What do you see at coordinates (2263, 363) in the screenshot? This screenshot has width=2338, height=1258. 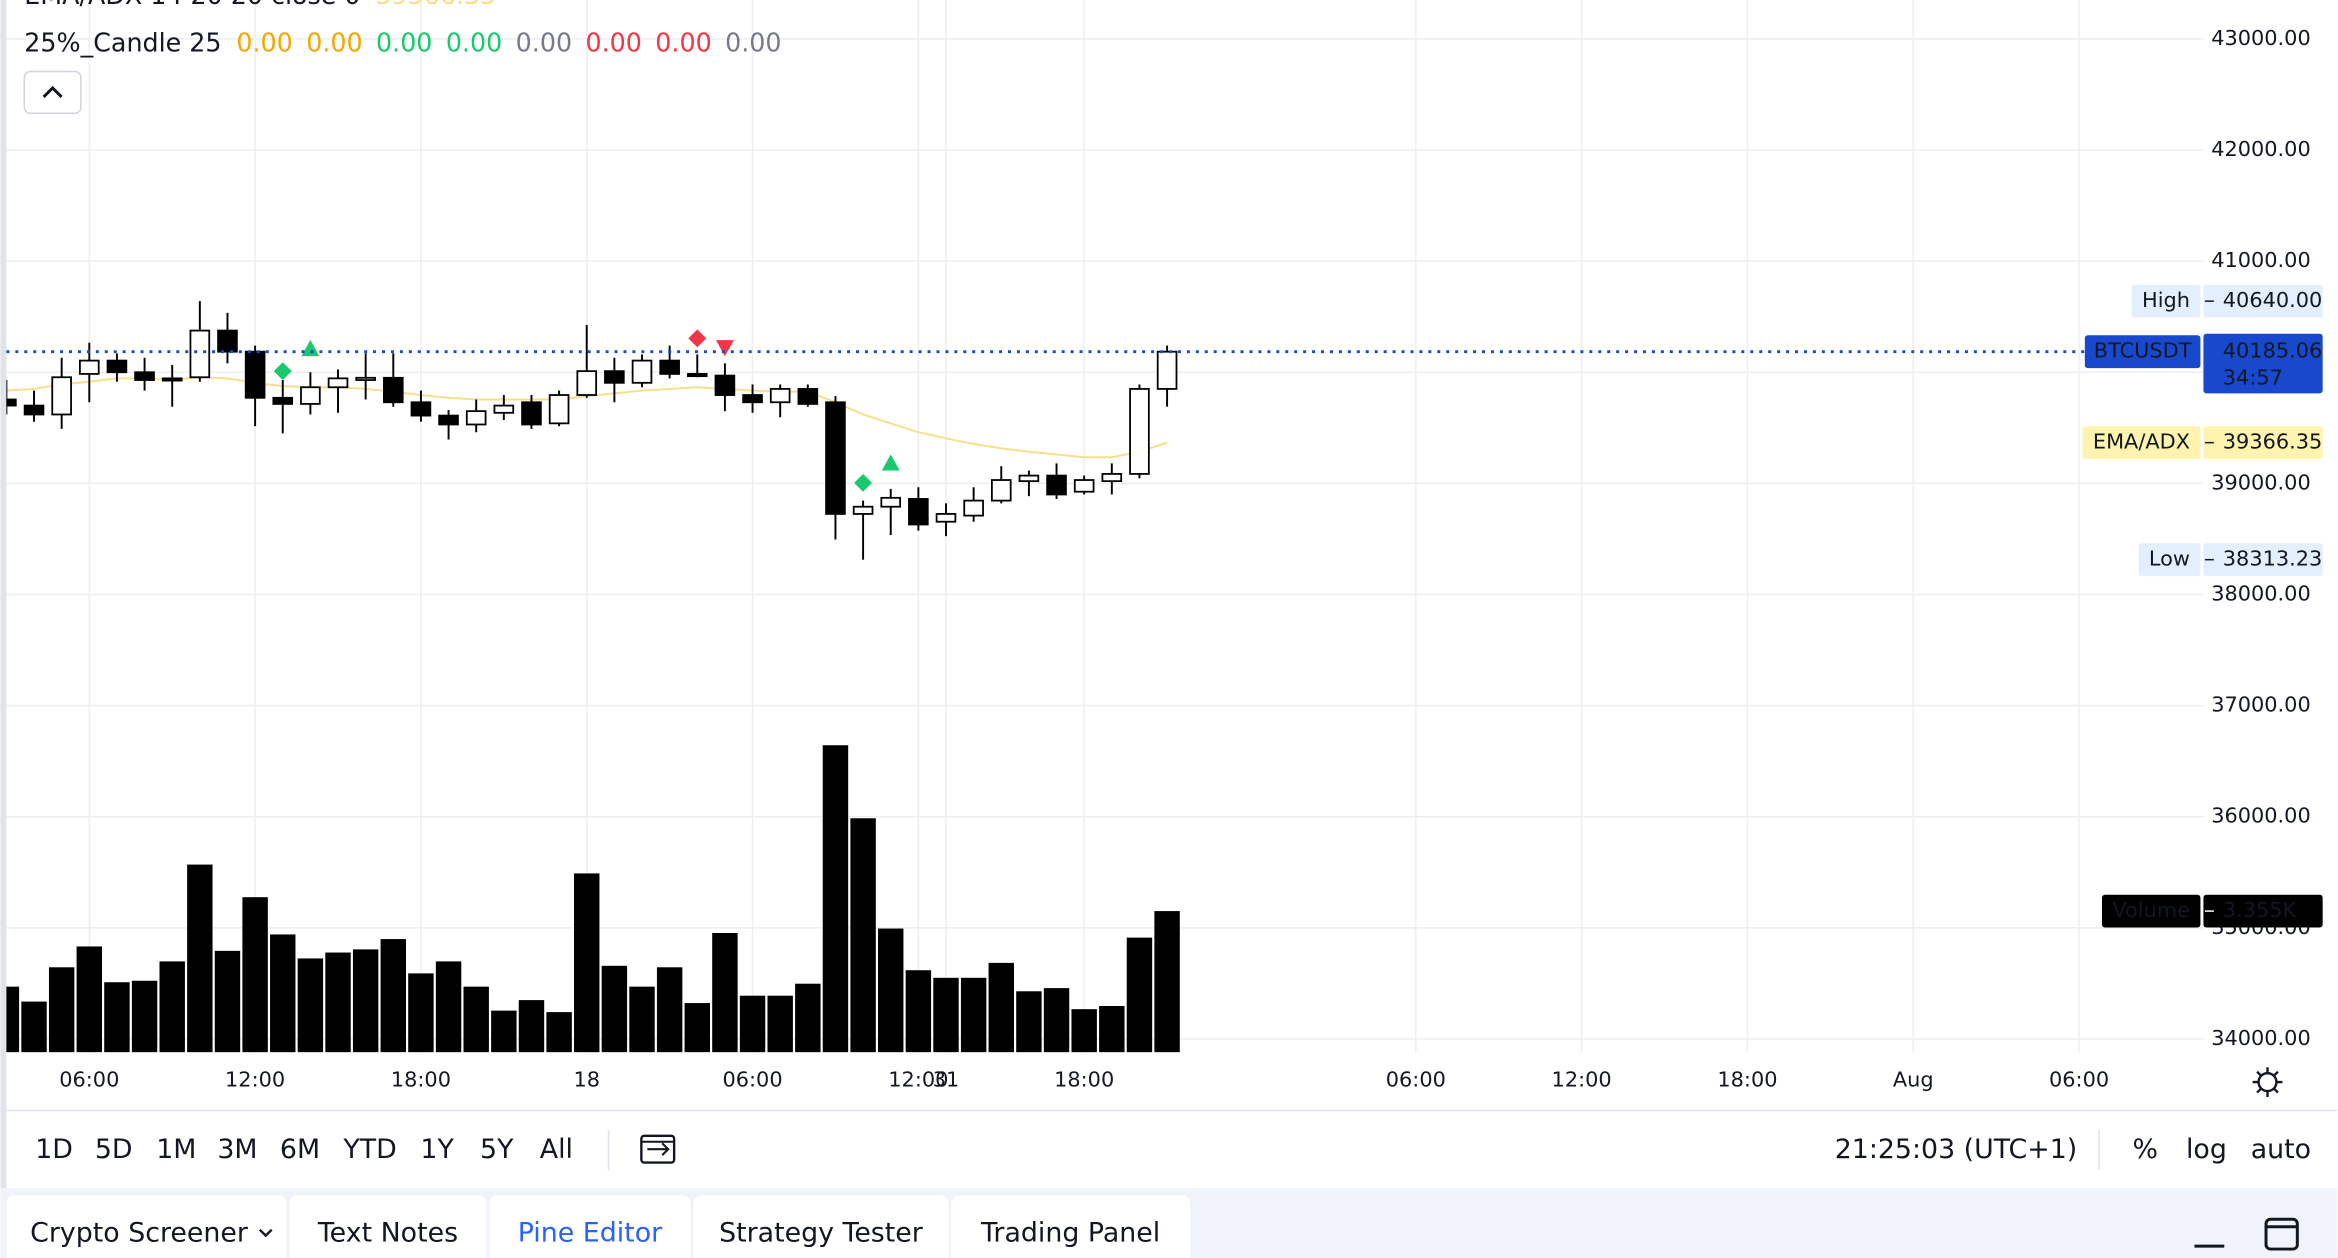 I see `badge-value-box` at bounding box center [2263, 363].